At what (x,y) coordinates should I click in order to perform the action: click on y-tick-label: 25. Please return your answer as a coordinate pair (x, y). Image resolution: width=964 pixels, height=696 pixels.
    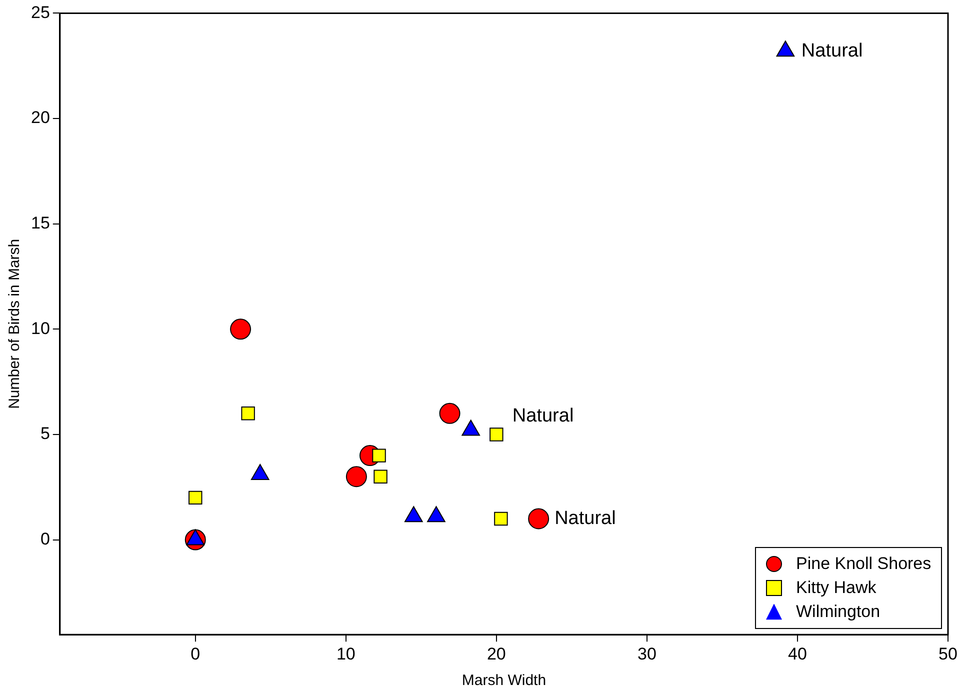
    Looking at the image, I should click on (40, 12).